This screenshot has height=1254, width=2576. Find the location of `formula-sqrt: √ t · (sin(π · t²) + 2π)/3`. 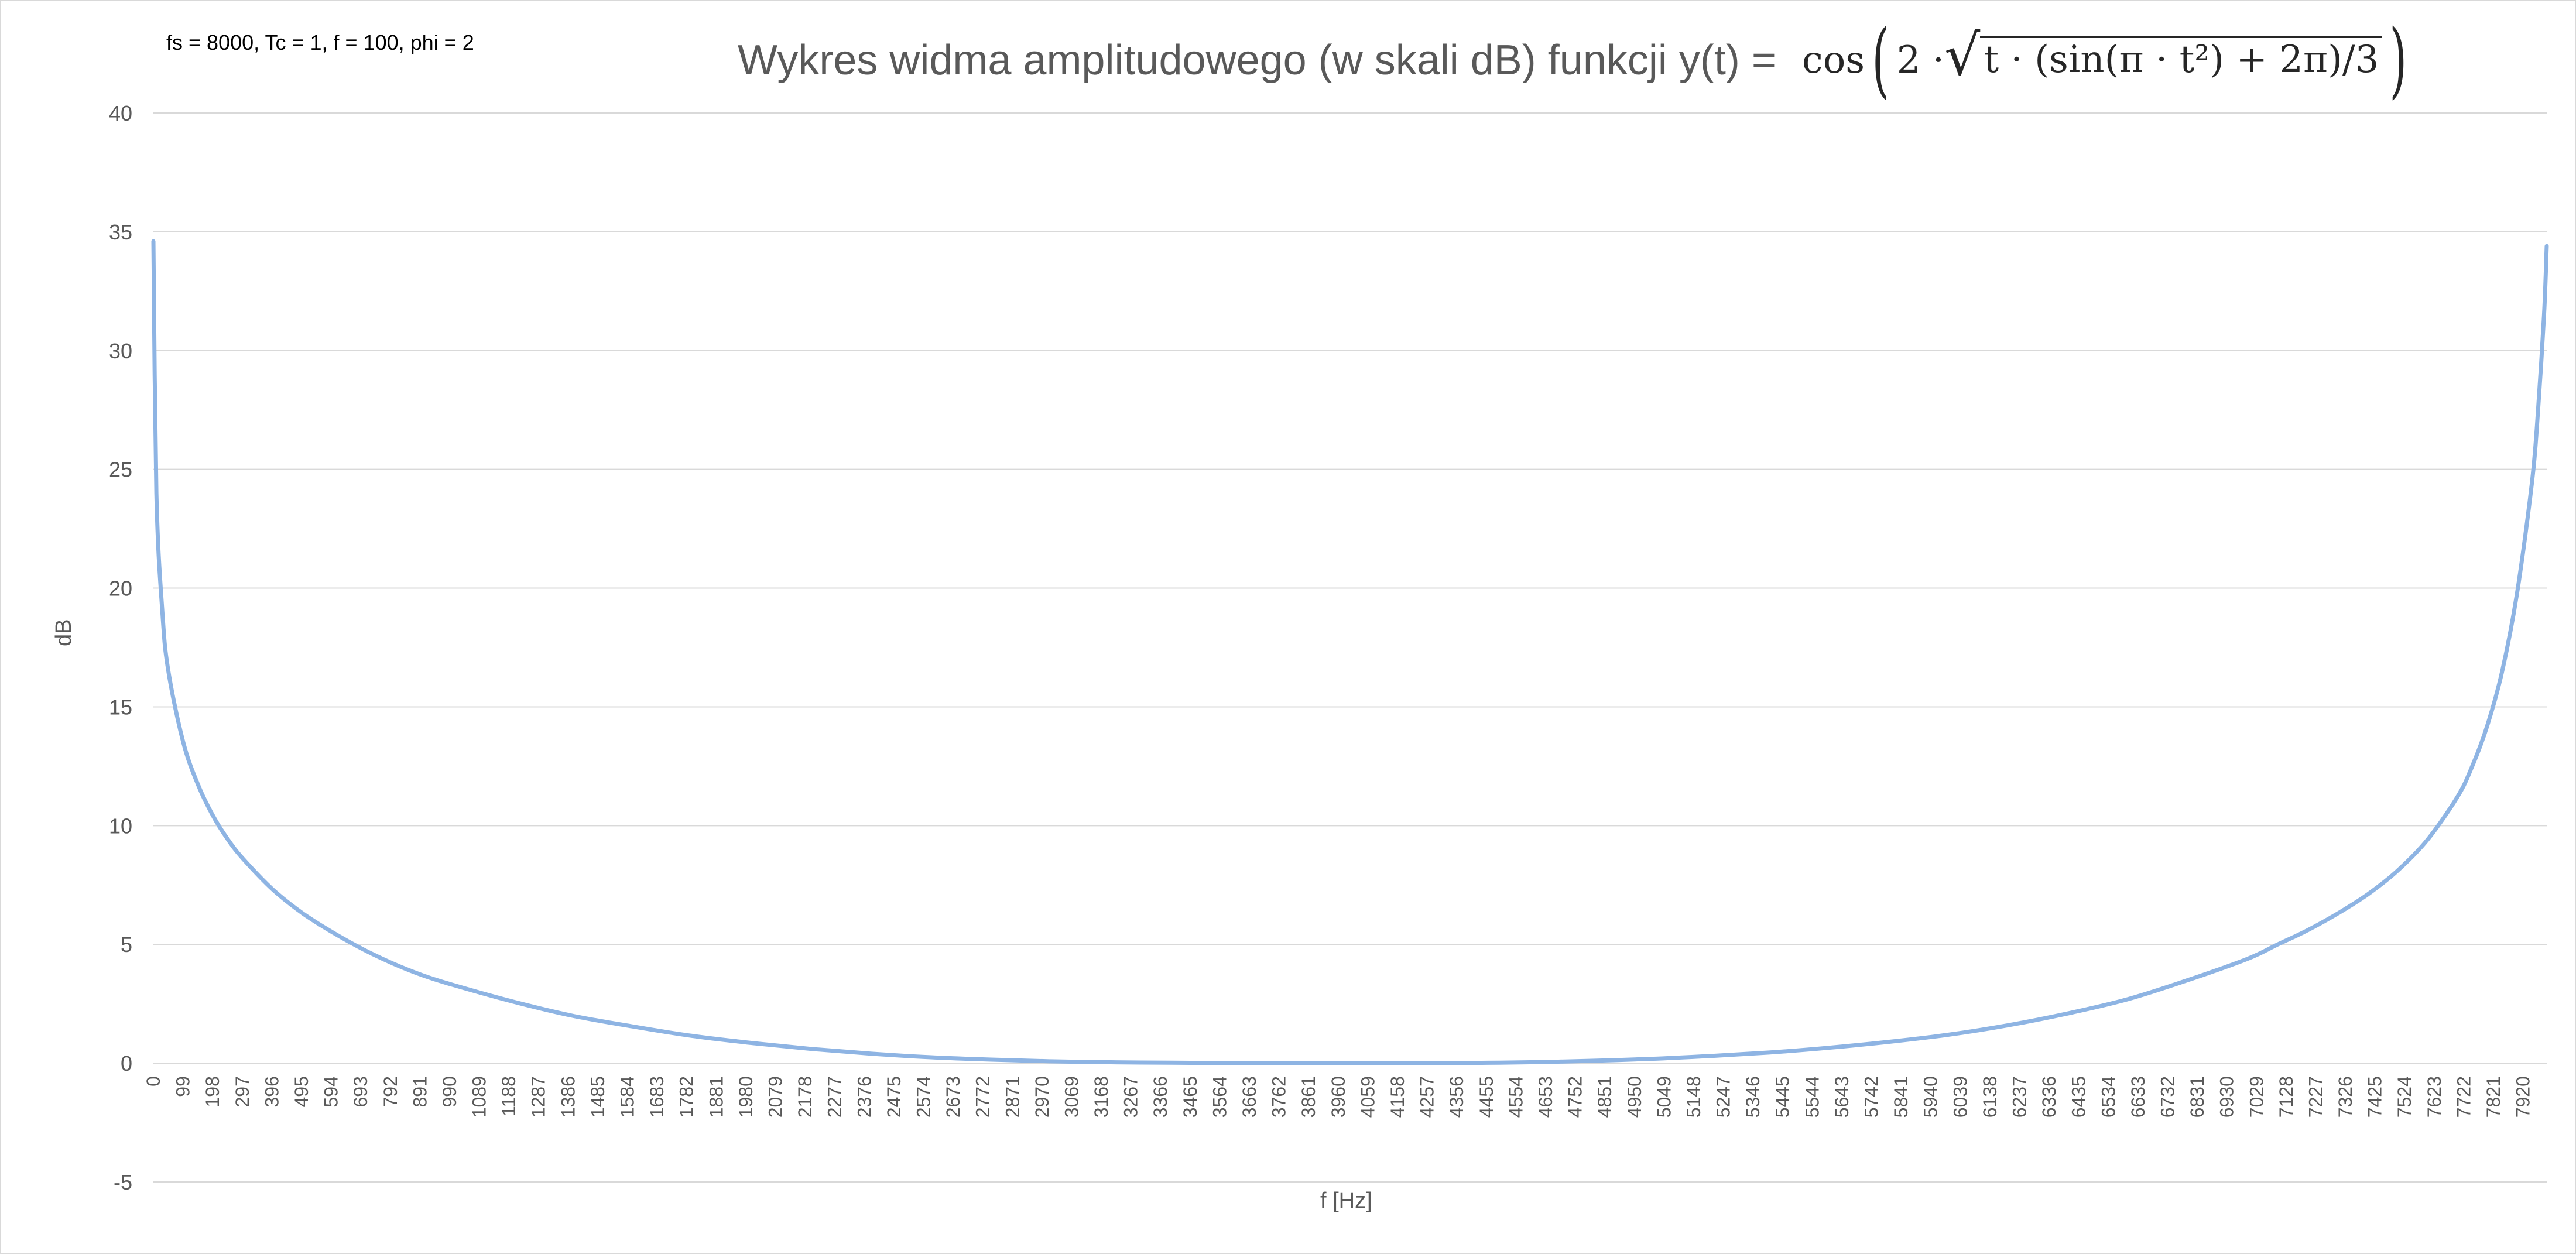

formula-sqrt: √ t · (sin(π · t²) + 2π)/3 is located at coordinates (2163, 58).